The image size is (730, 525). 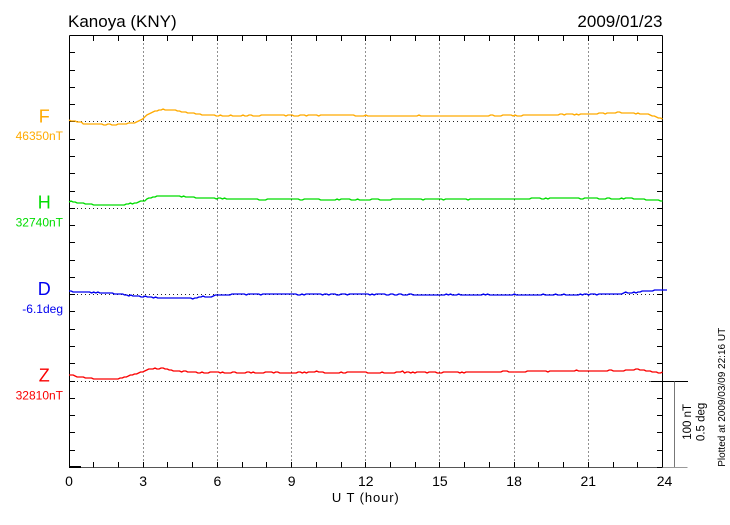 What do you see at coordinates (218, 481) in the screenshot?
I see `svg-text: 6` at bounding box center [218, 481].